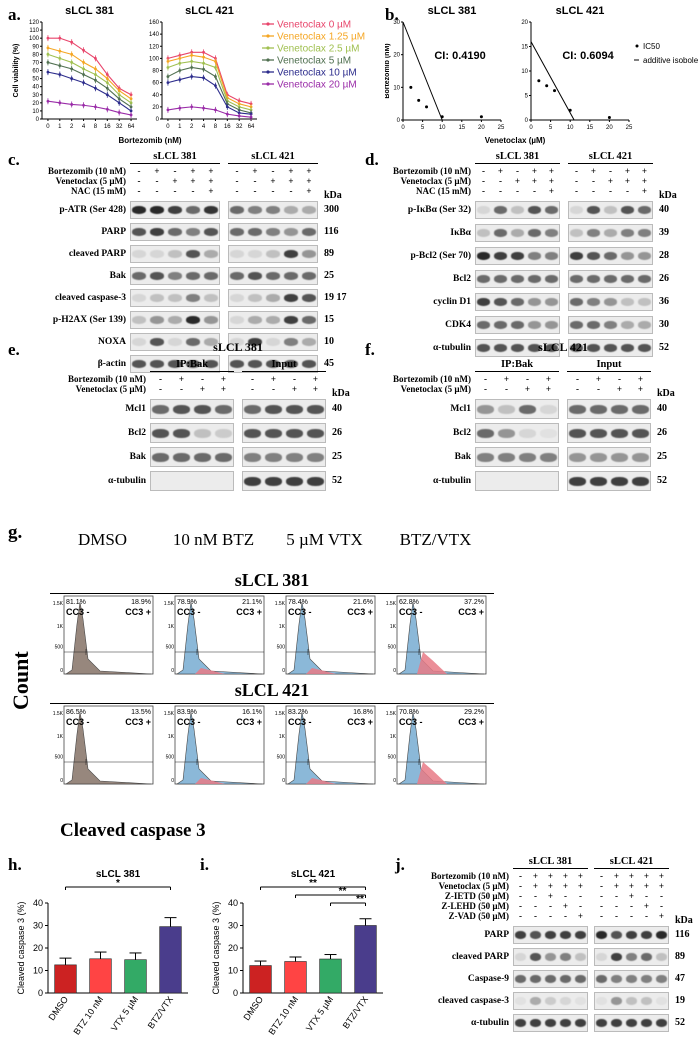 This screenshot has width=699, height=1044. Describe the element at coordinates (409, 712) in the screenshot. I see `neg-pct: 70.8%` at that location.